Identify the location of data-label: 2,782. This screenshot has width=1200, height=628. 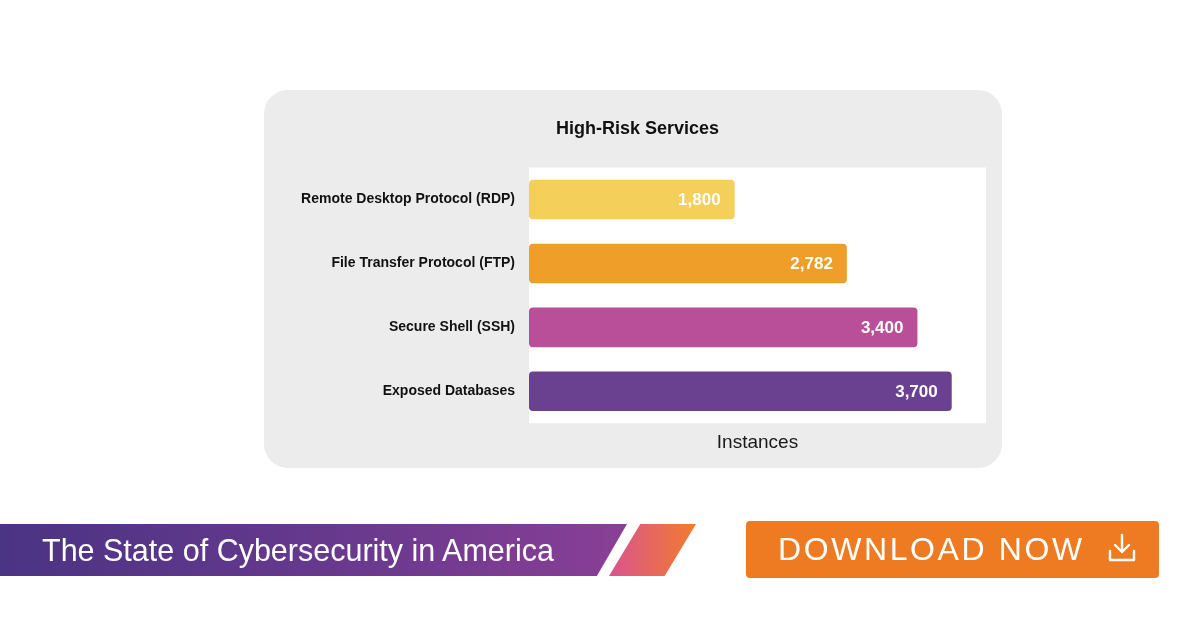
(811, 264).